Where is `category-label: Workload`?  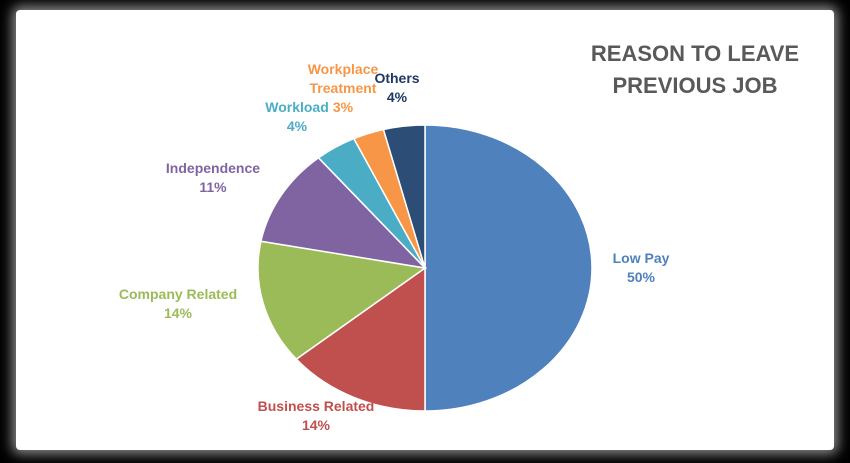
category-label: Workload is located at coordinates (297, 107).